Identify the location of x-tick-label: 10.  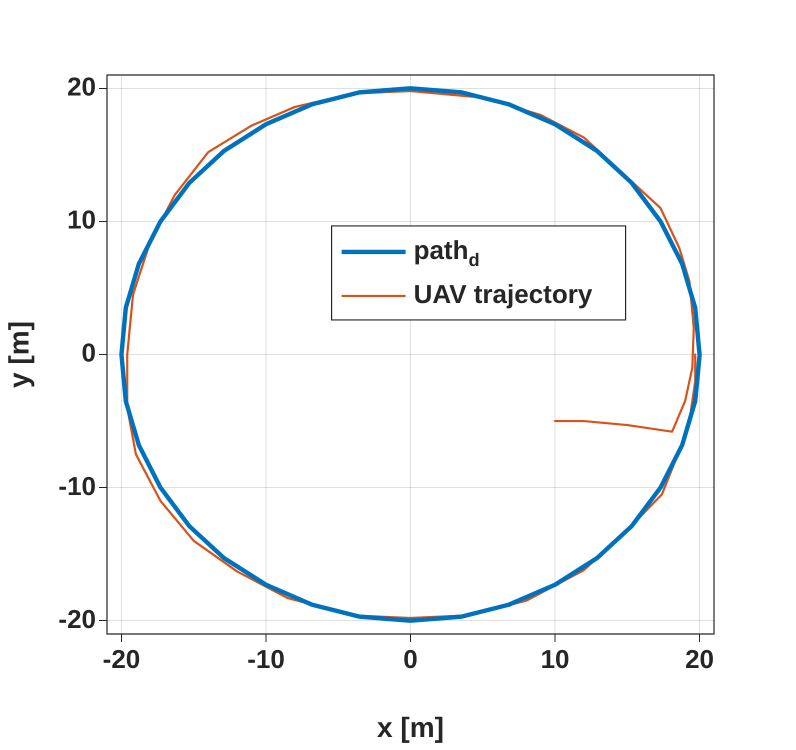
(555, 659).